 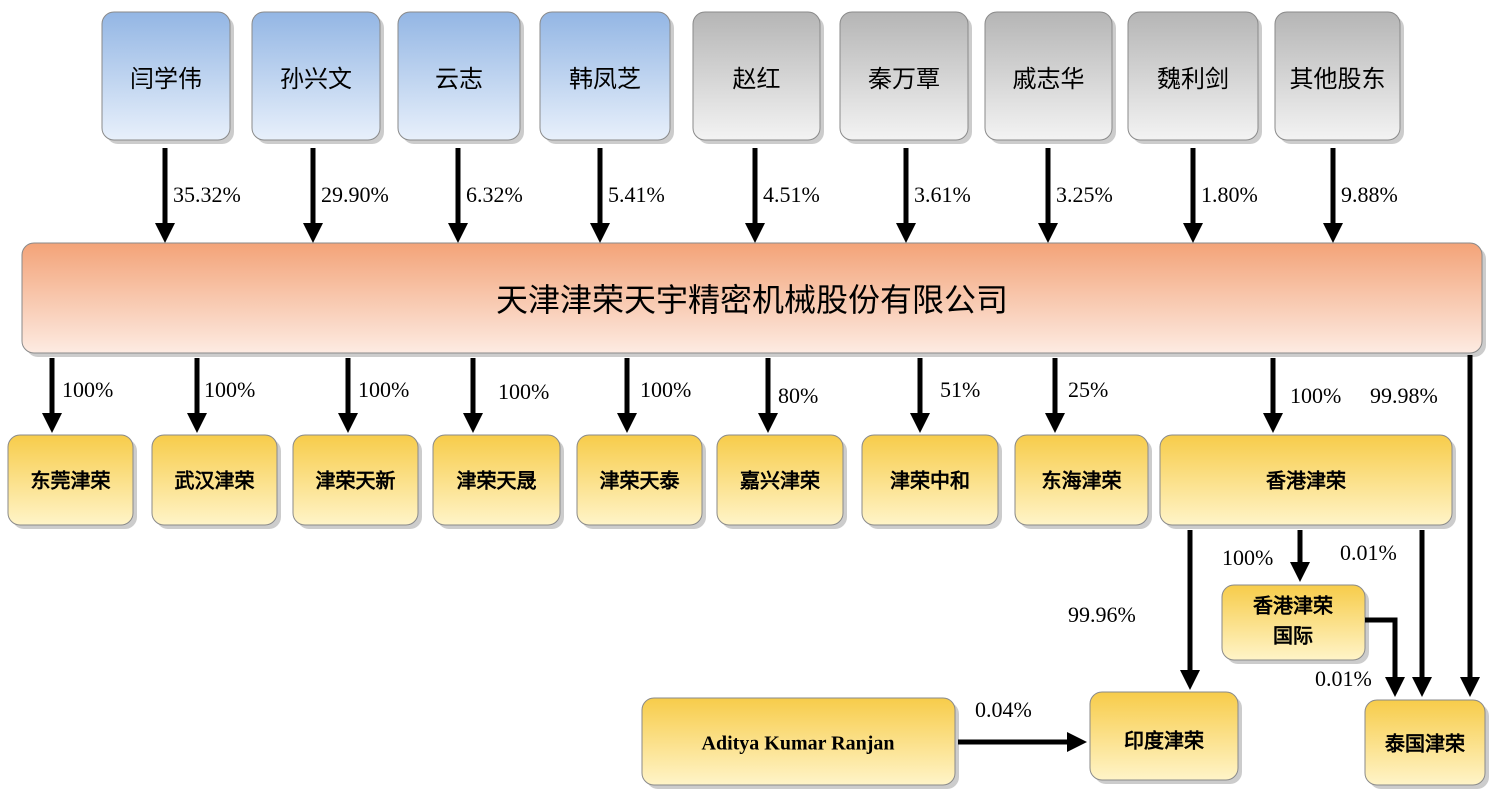 I want to click on percentage-label: 51%, so click(x=960, y=389).